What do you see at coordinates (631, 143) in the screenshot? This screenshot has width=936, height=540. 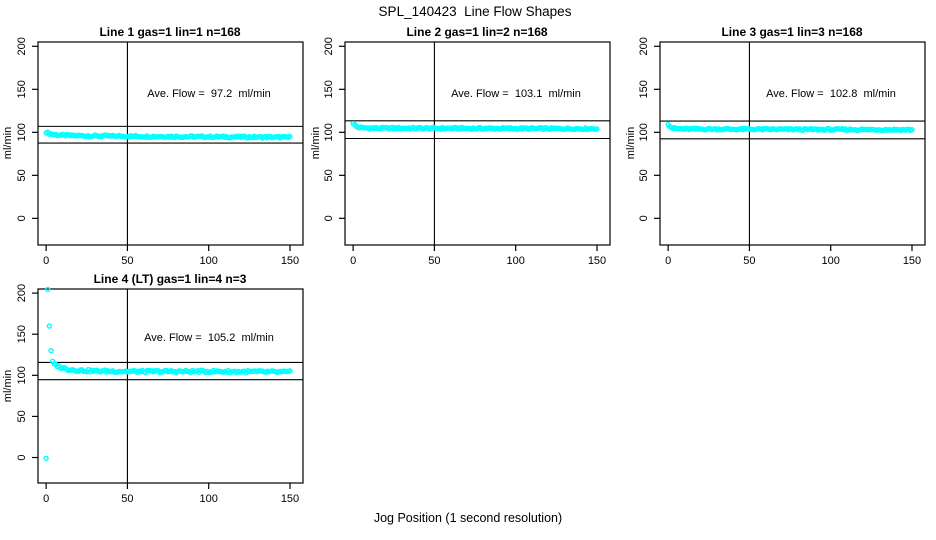 I see `panel3-y-axis-title: ml/min` at bounding box center [631, 143].